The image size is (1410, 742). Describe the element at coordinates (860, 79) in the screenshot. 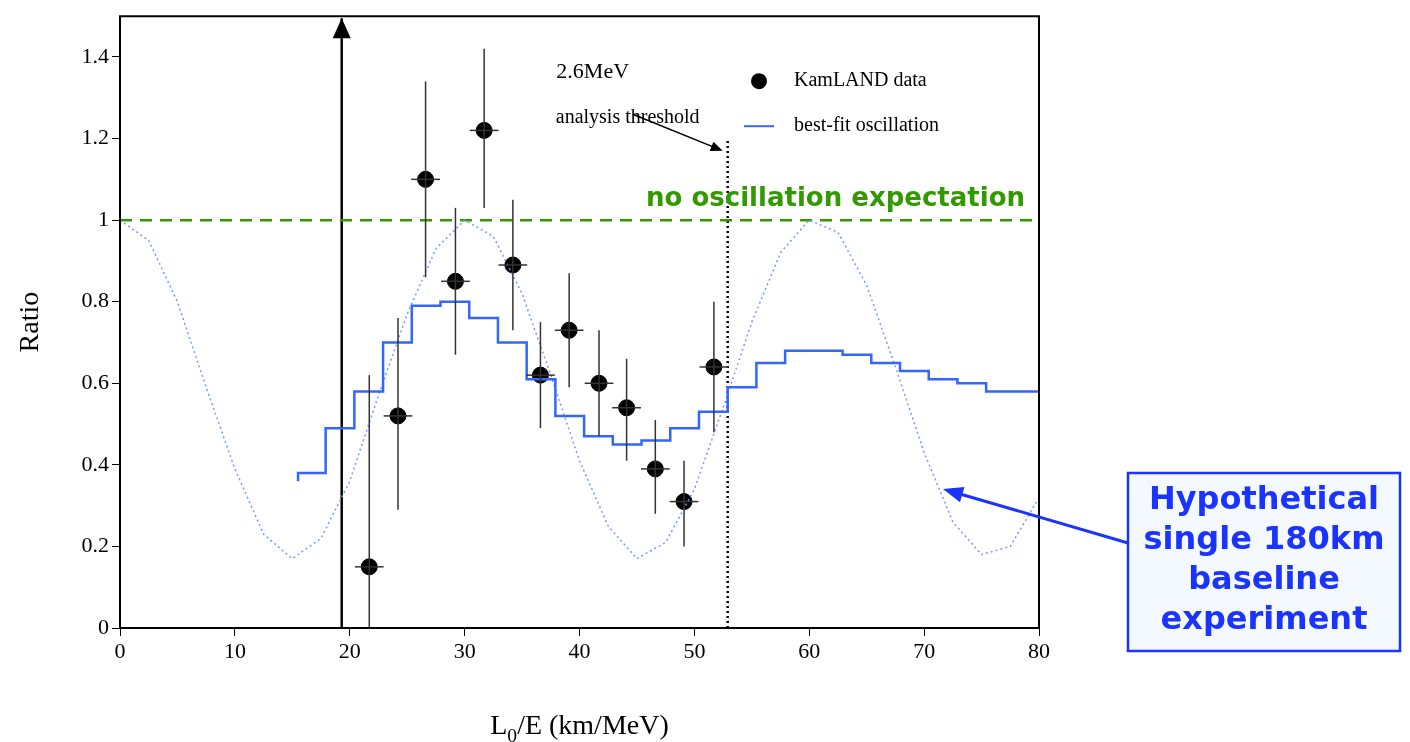

I see `legend-label: KamLAND data` at that location.